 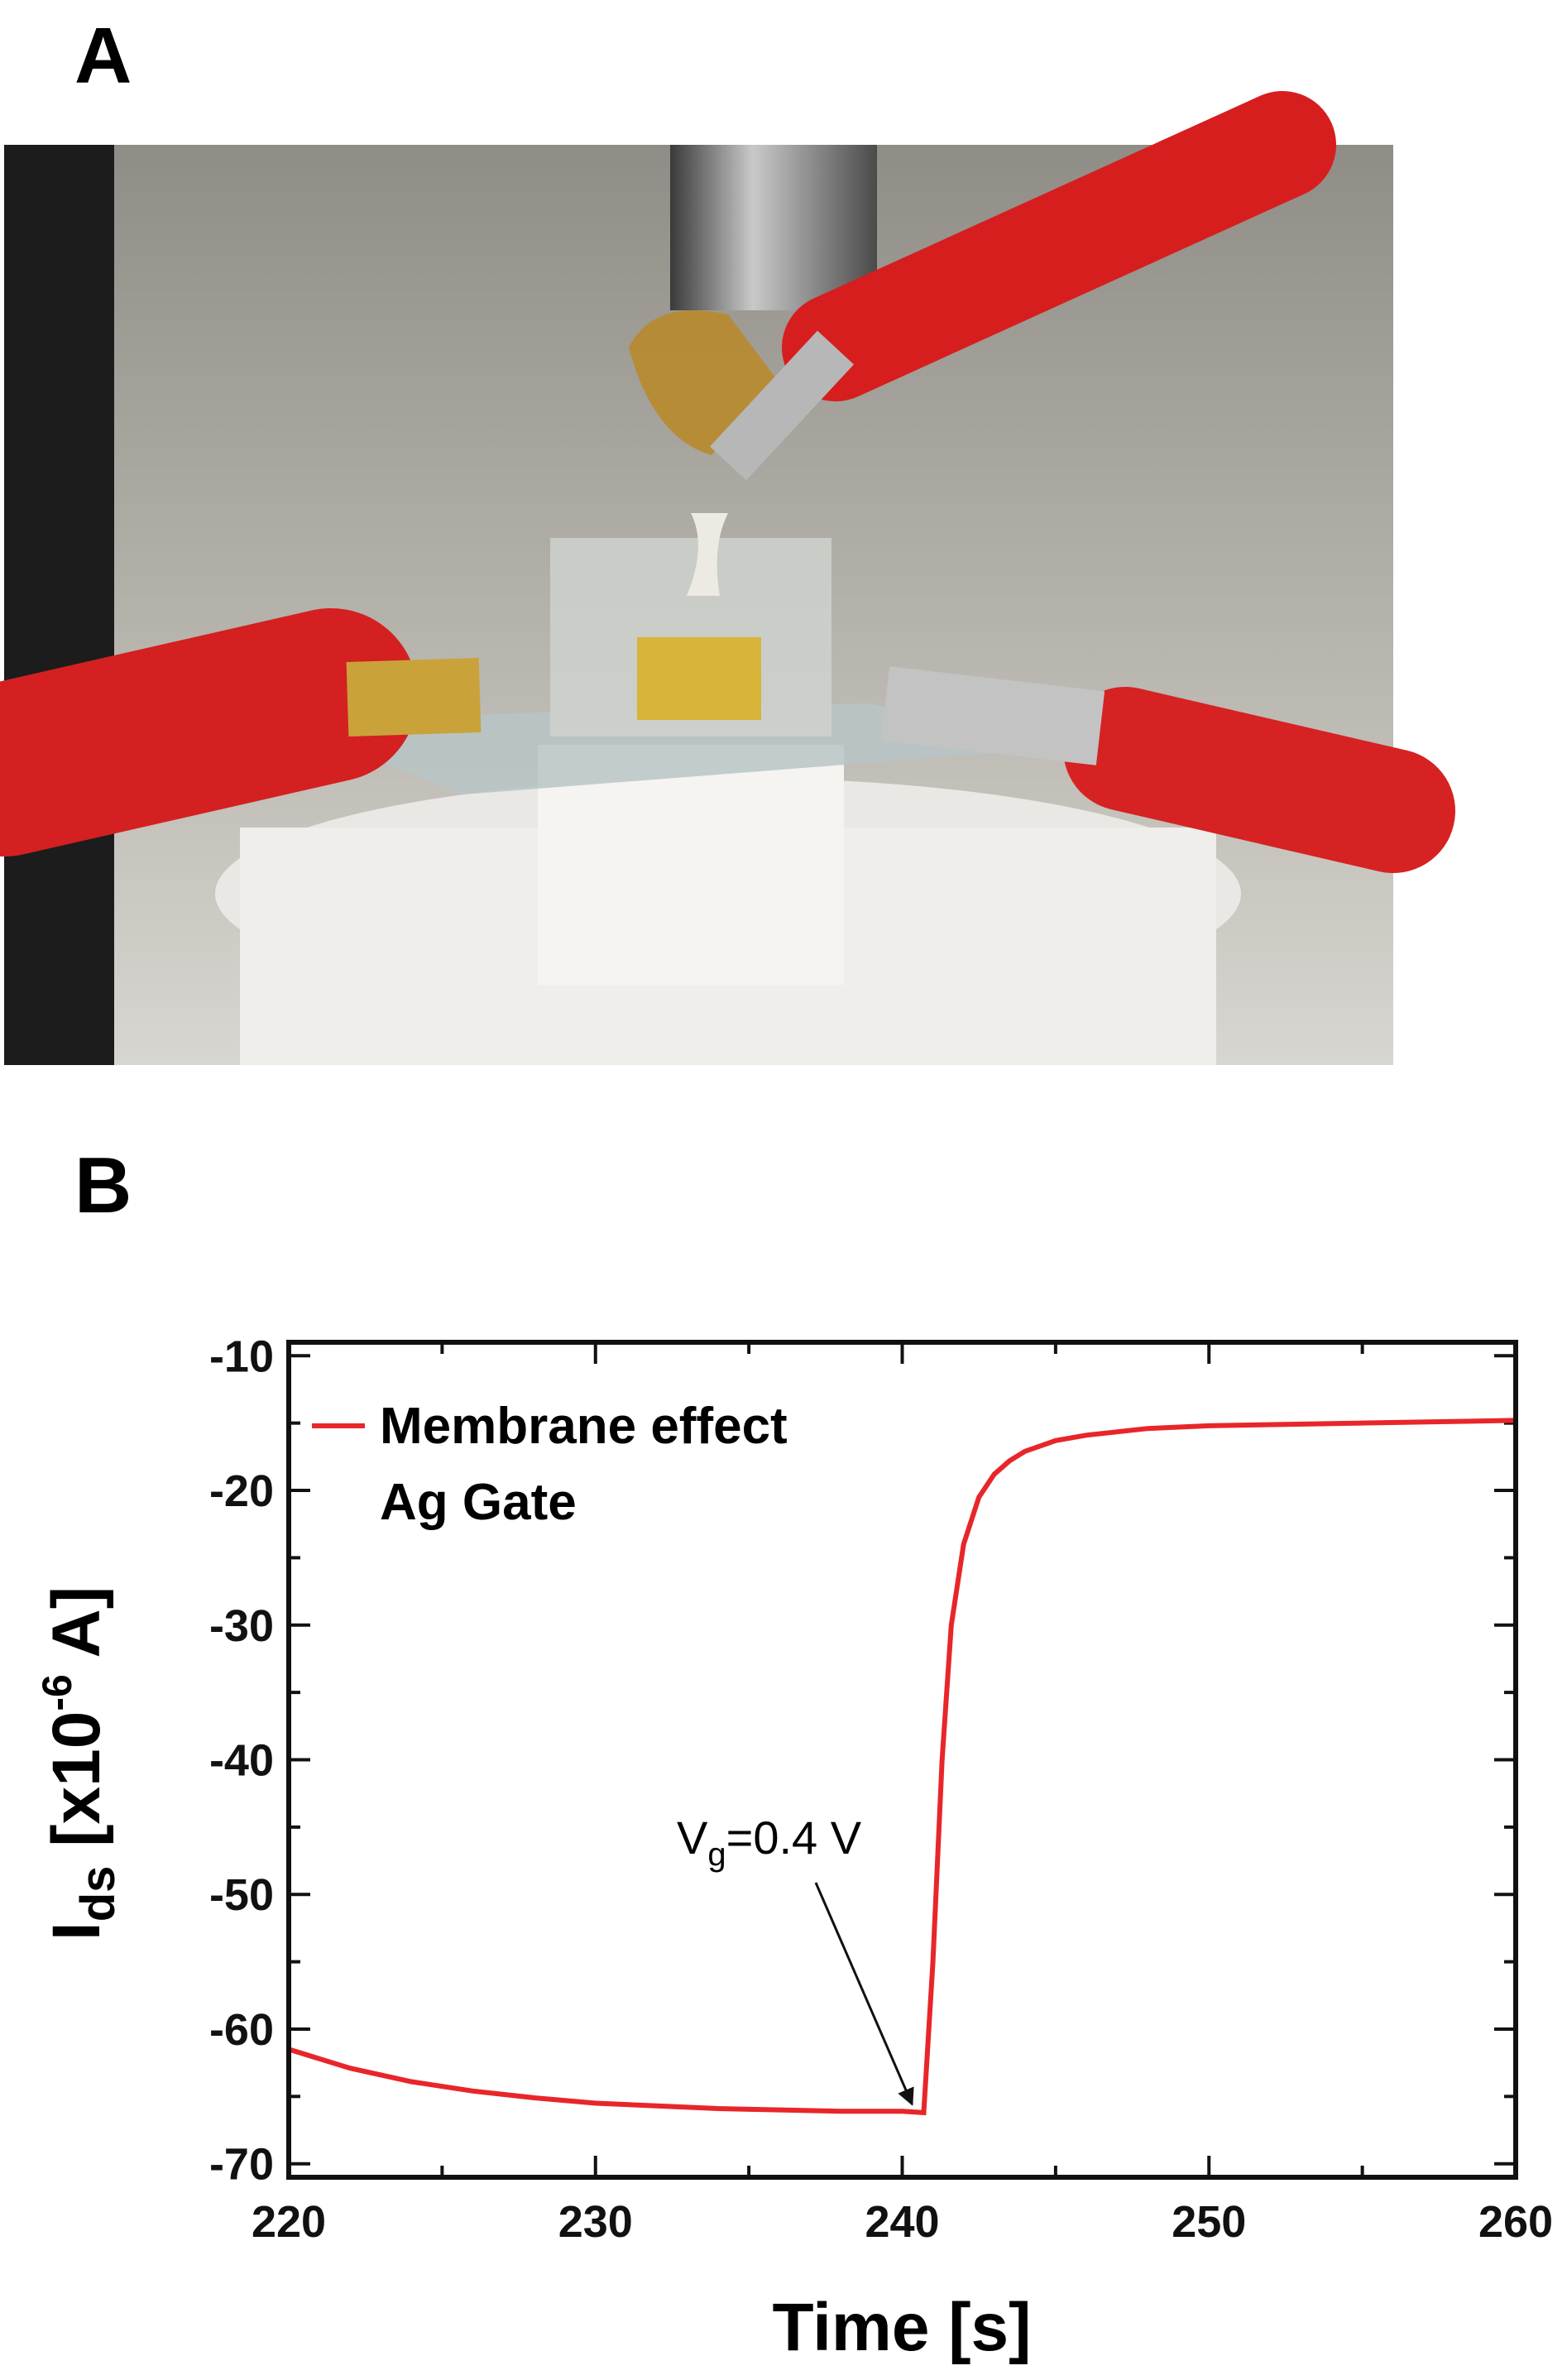 I want to click on y-tick-label: -50, so click(x=241, y=1895).